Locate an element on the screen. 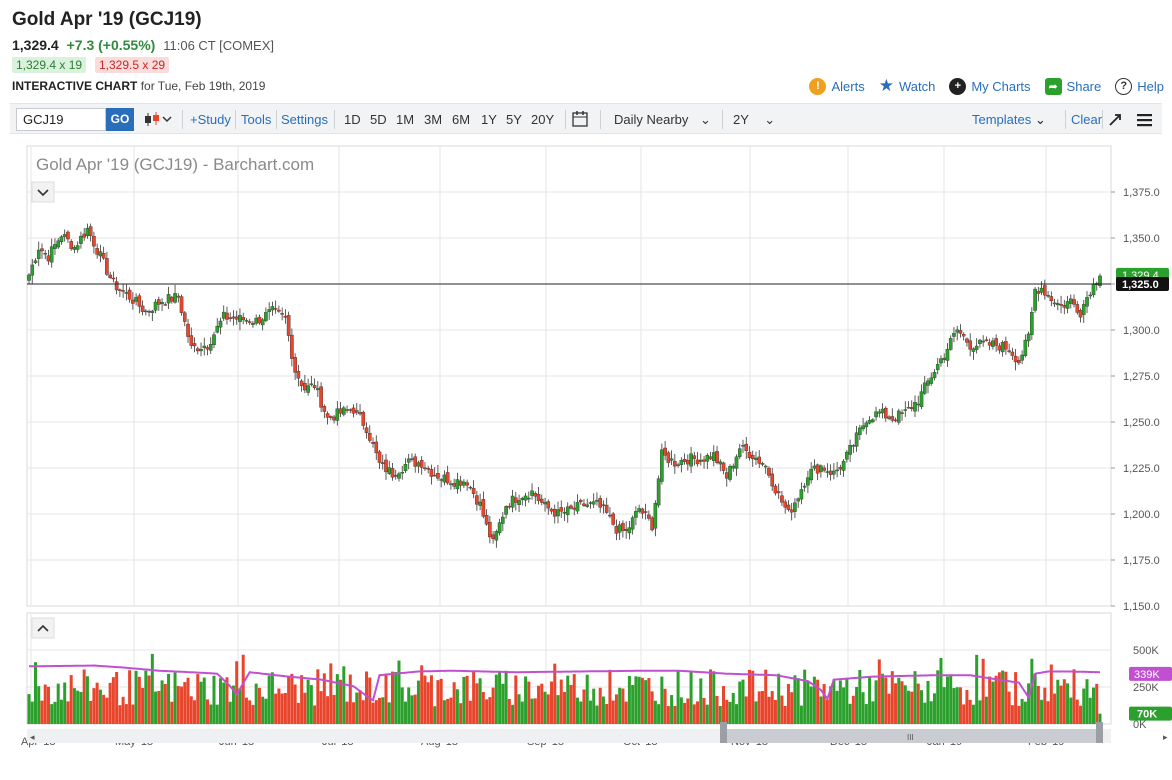 This screenshot has width=1172, height=780. tools-button: Tools is located at coordinates (256, 119).